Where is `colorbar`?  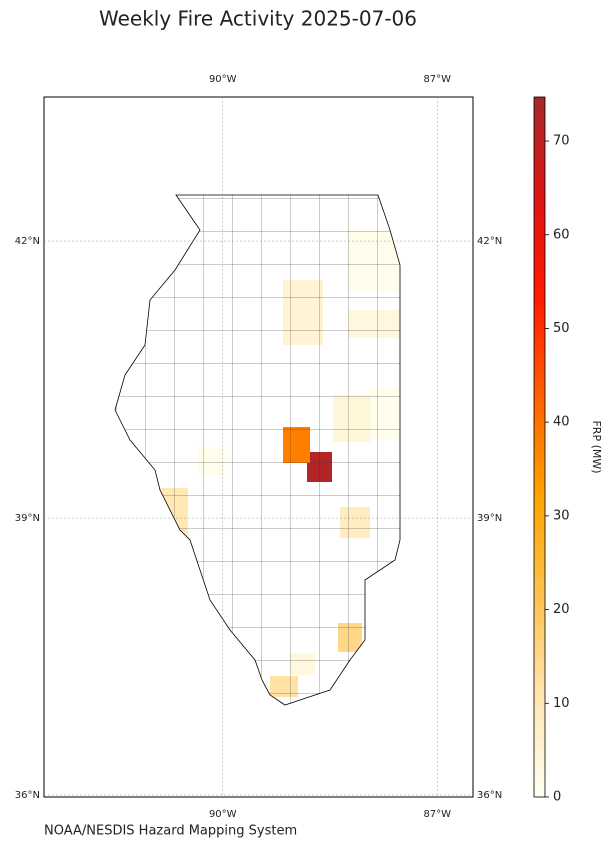
colorbar is located at coordinates (539, 447).